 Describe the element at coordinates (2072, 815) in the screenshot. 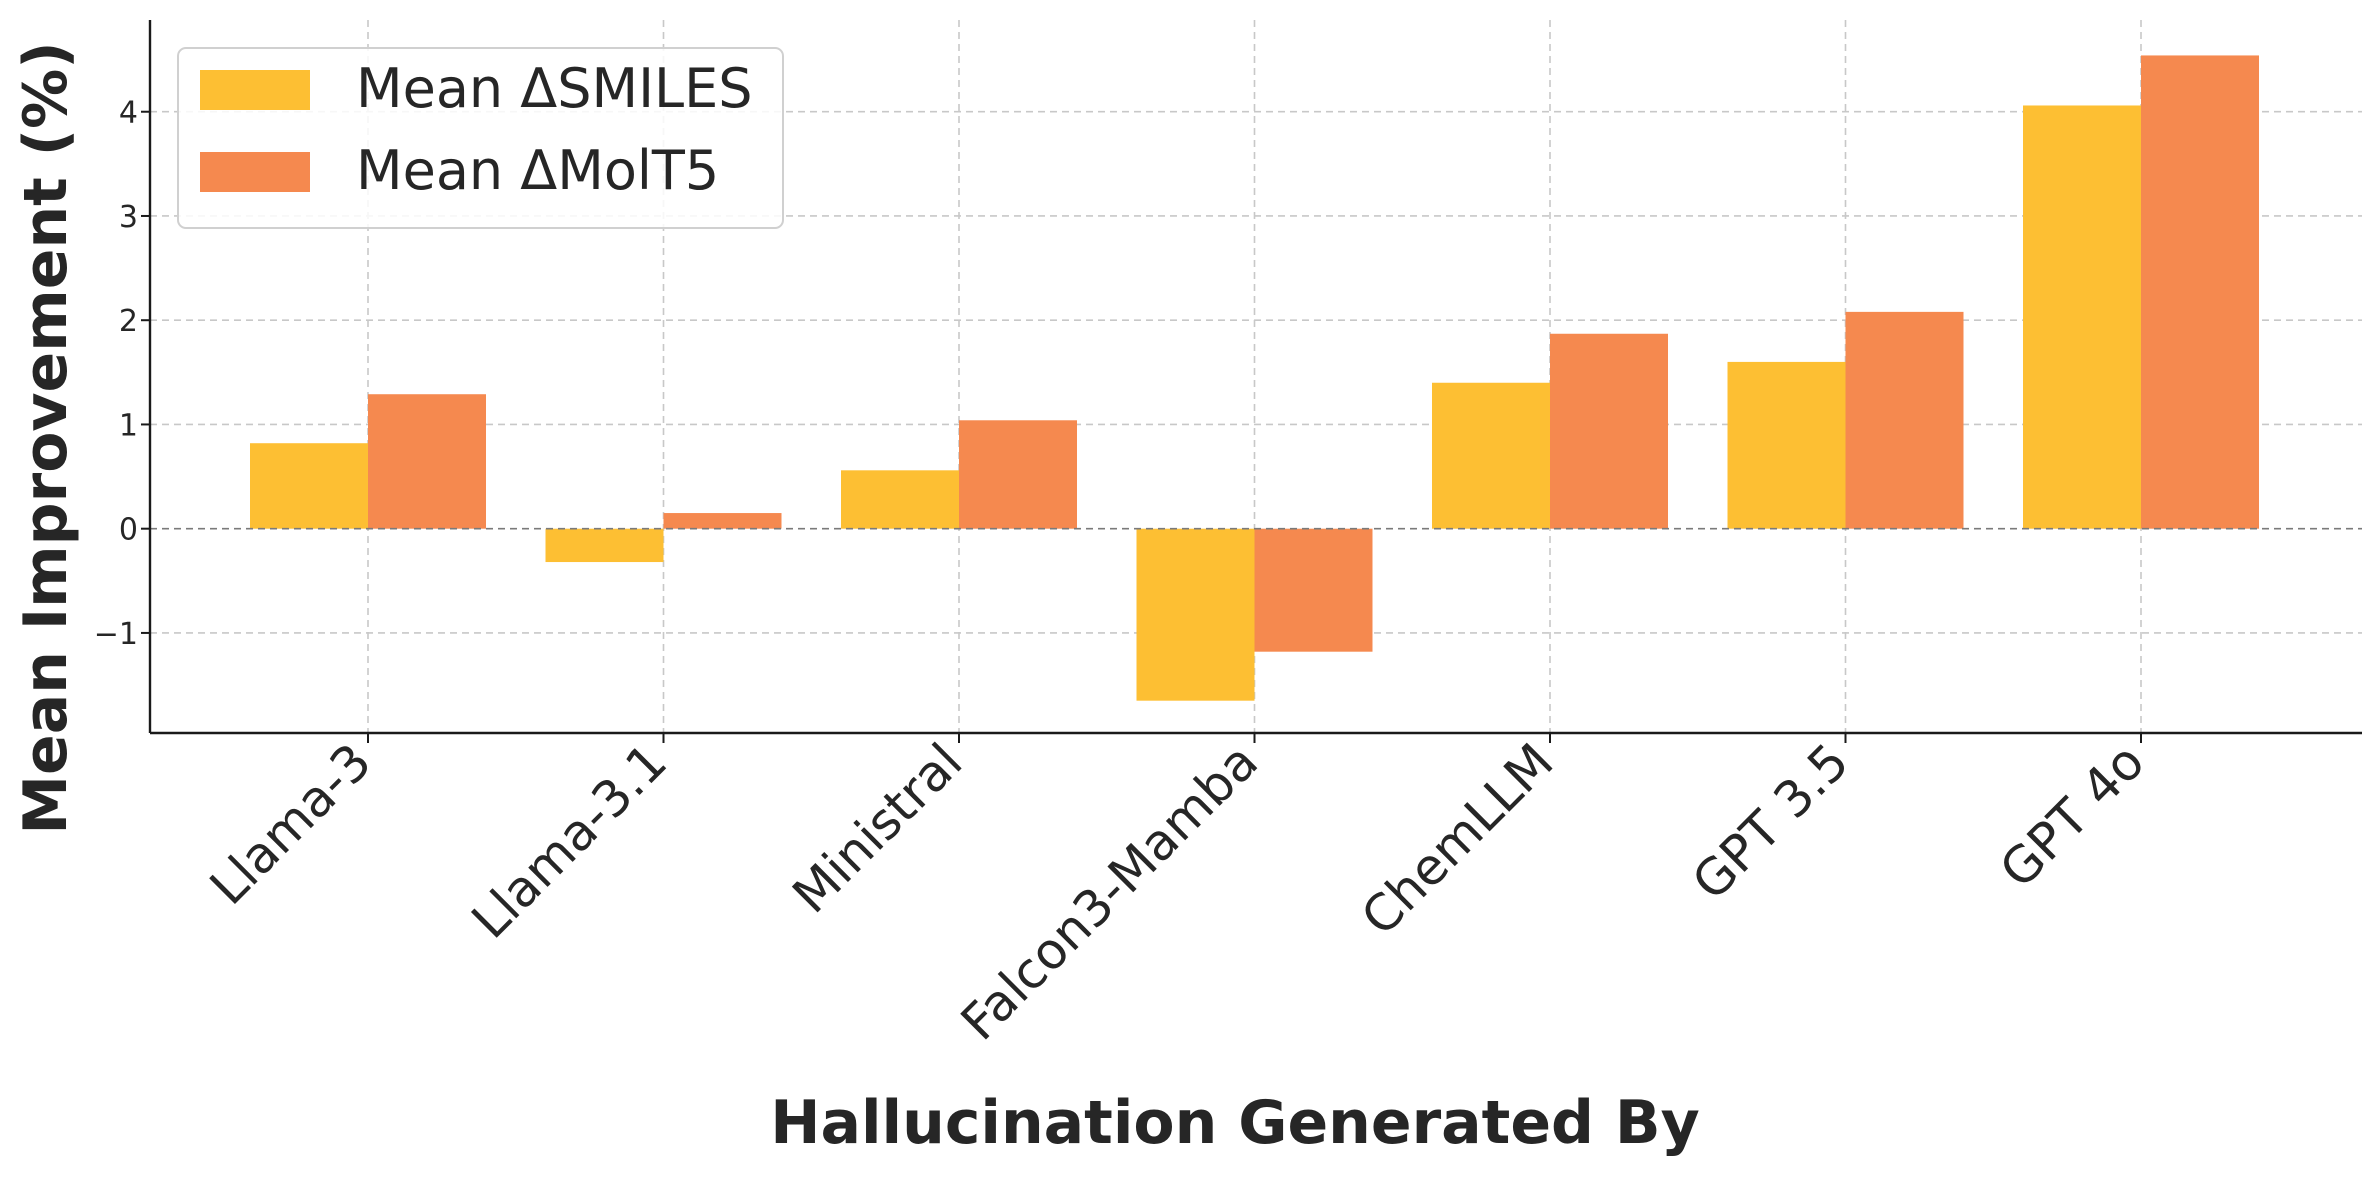

I see `x-tick-label: GPT 4o` at that location.